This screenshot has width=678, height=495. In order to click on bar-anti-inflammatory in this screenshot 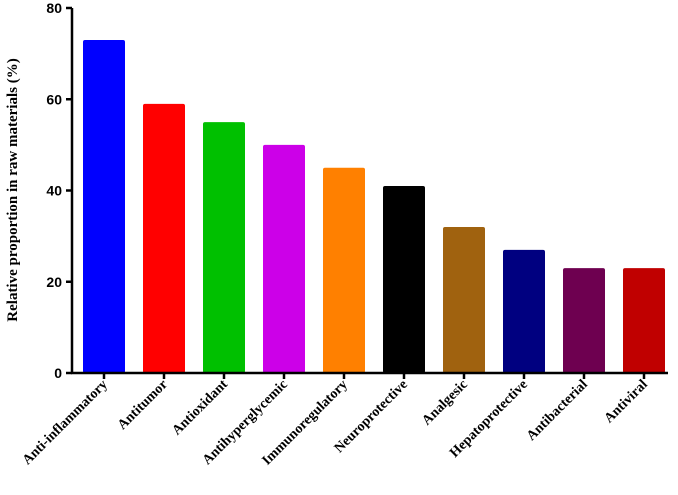, I will do `click(104, 206)`.